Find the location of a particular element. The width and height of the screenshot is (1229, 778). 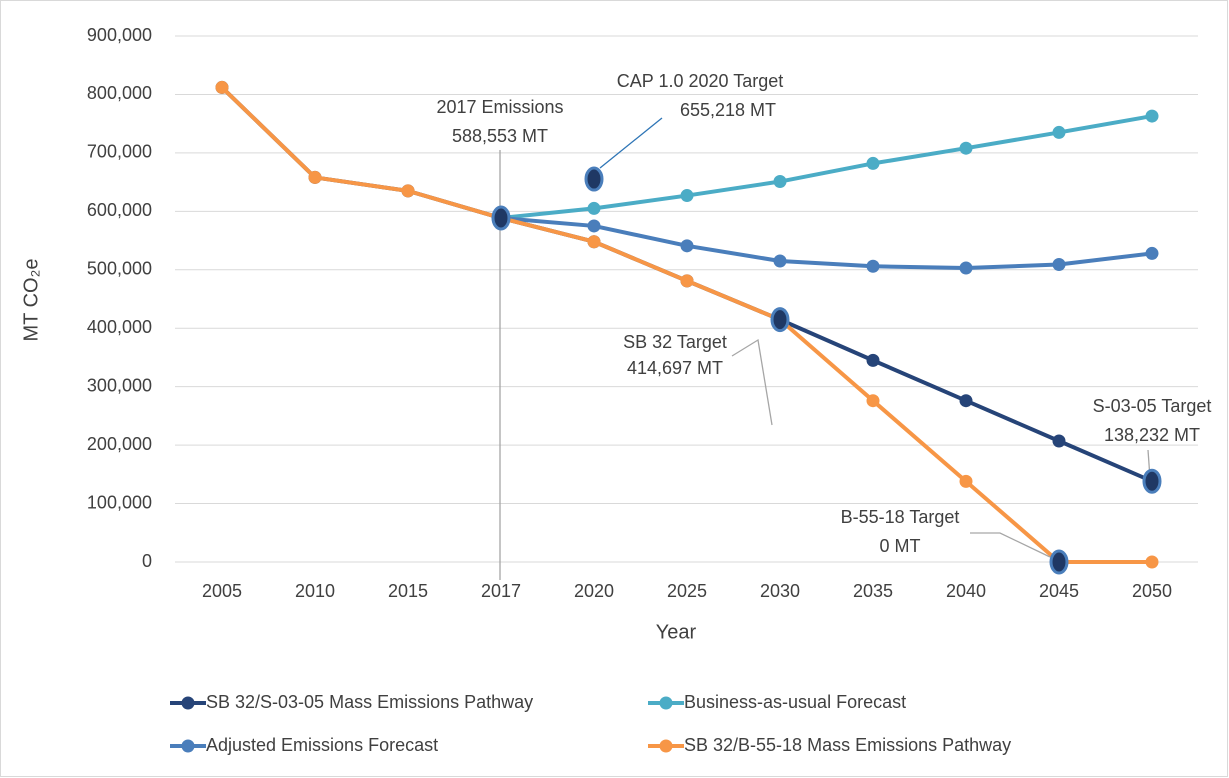

y-axis-title: MT CO₂e is located at coordinates (31, 300).